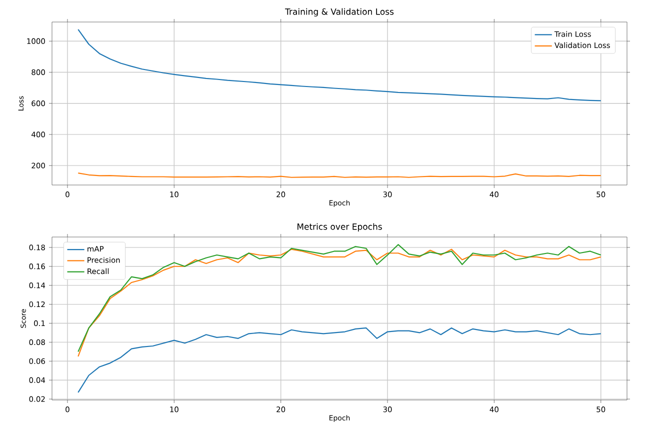 Image resolution: width=648 pixels, height=432 pixels. What do you see at coordinates (339, 12) in the screenshot?
I see `chart-title: Training & Validation Loss` at bounding box center [339, 12].